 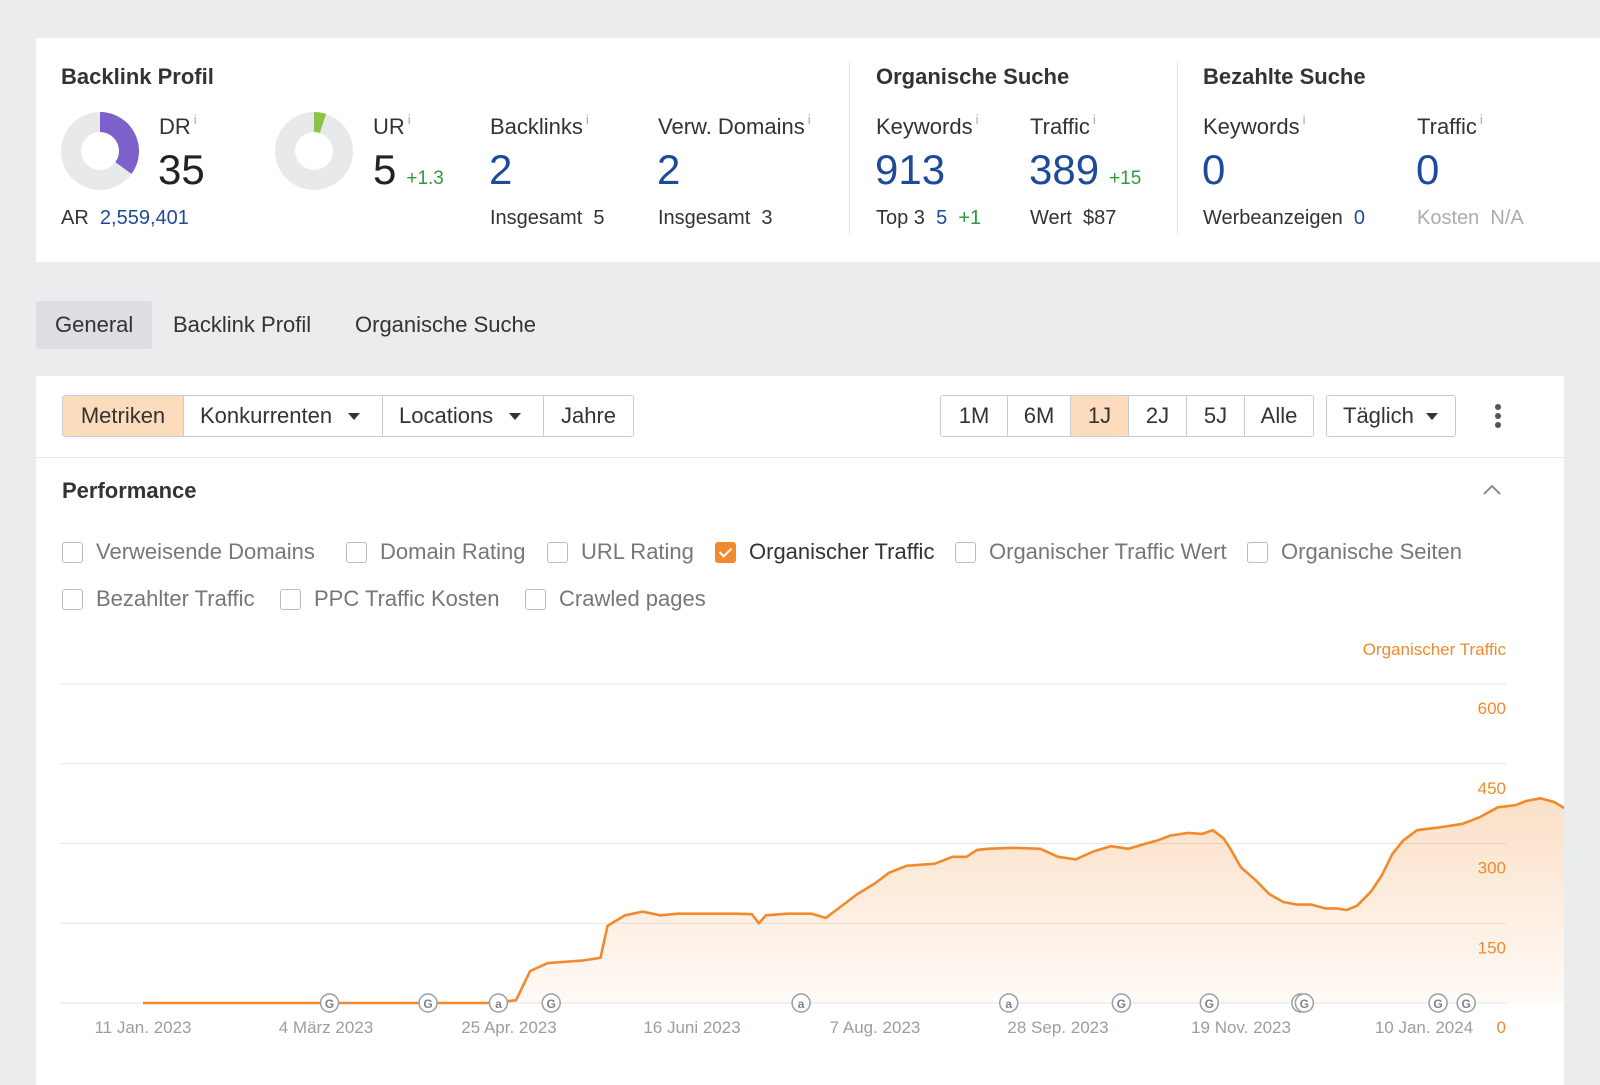 What do you see at coordinates (691, 1027) in the screenshot?
I see `x-tick-label: 16 Juni 2023` at bounding box center [691, 1027].